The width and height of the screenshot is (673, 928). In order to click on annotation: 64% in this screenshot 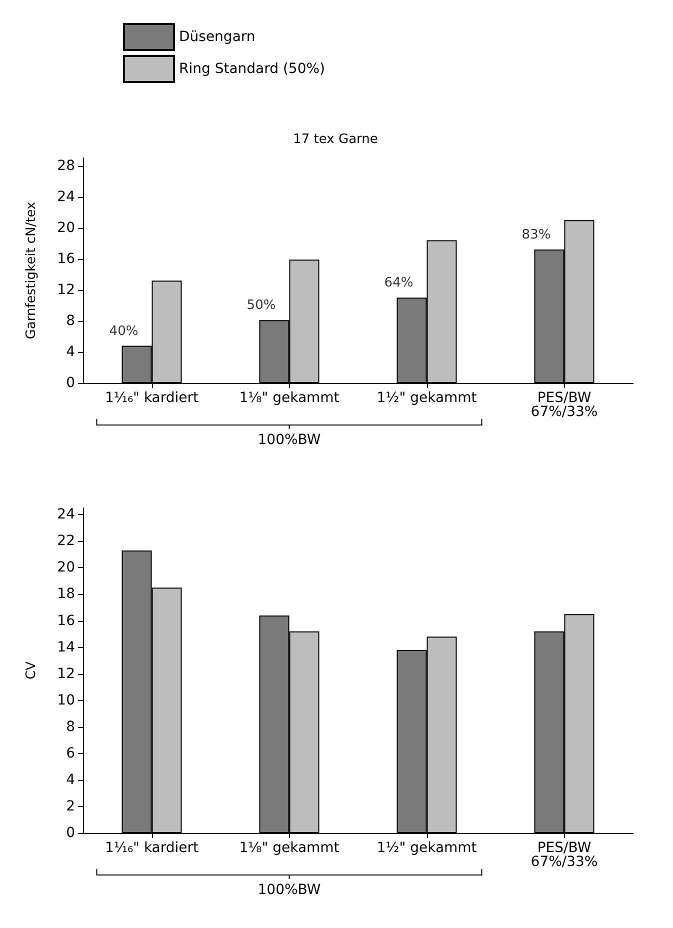, I will do `click(399, 283)`.